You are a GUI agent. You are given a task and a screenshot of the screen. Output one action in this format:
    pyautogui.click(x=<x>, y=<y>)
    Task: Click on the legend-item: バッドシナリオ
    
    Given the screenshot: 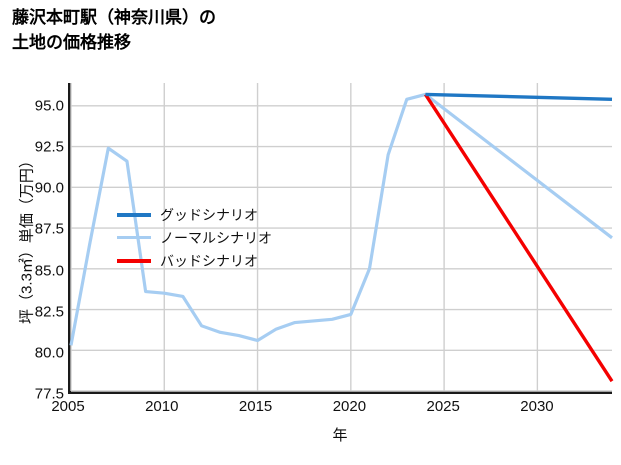 What is the action you would take?
    pyautogui.click(x=217, y=260)
    